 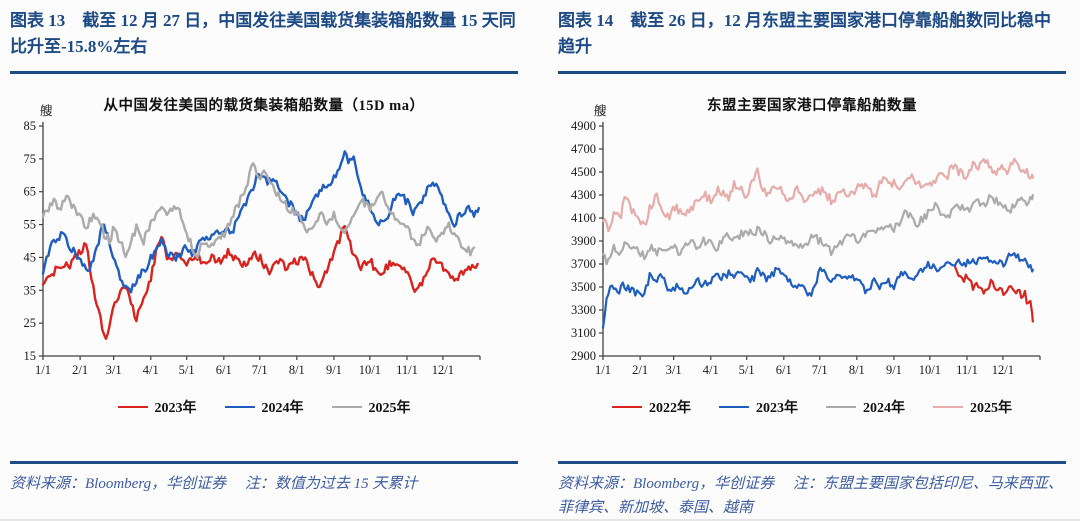 I want to click on legend-item-2022年: 2022年, so click(x=651, y=407).